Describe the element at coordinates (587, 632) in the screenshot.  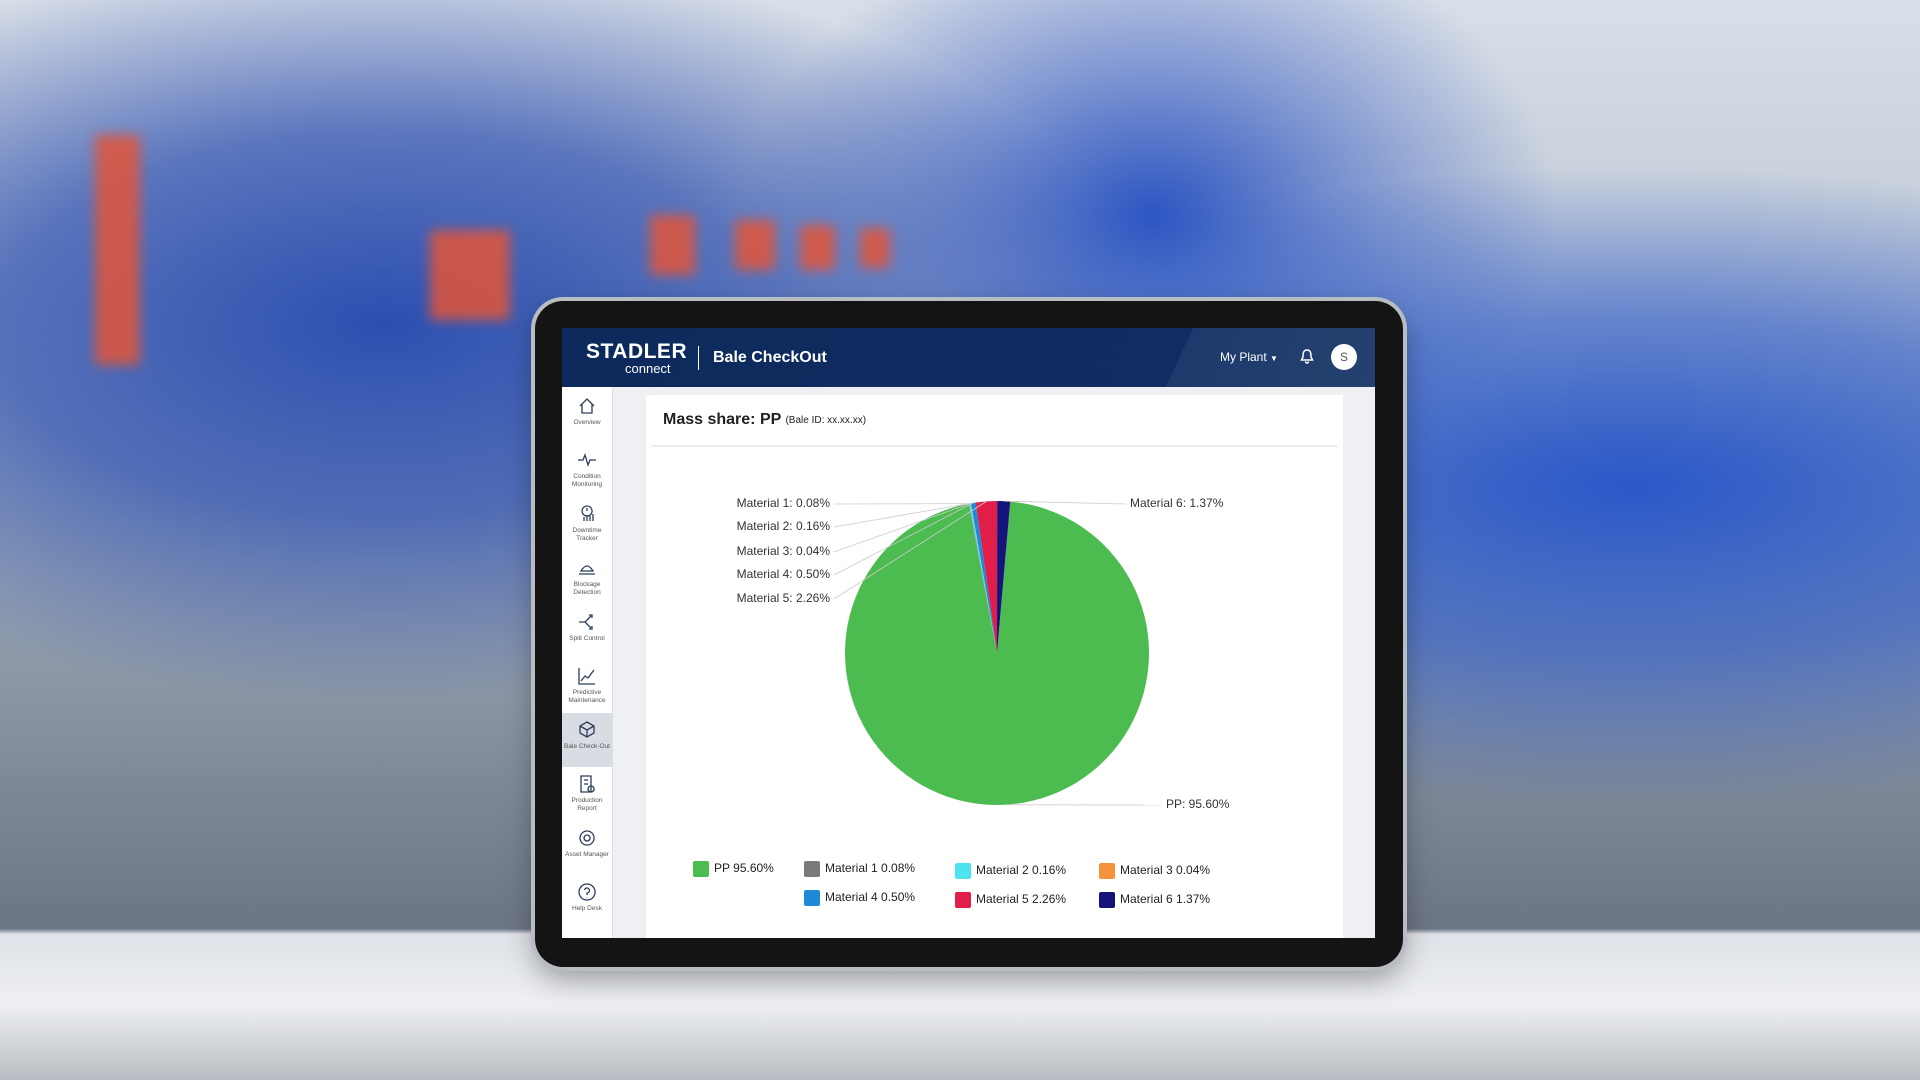
I see `nav-item: Split Control` at that location.